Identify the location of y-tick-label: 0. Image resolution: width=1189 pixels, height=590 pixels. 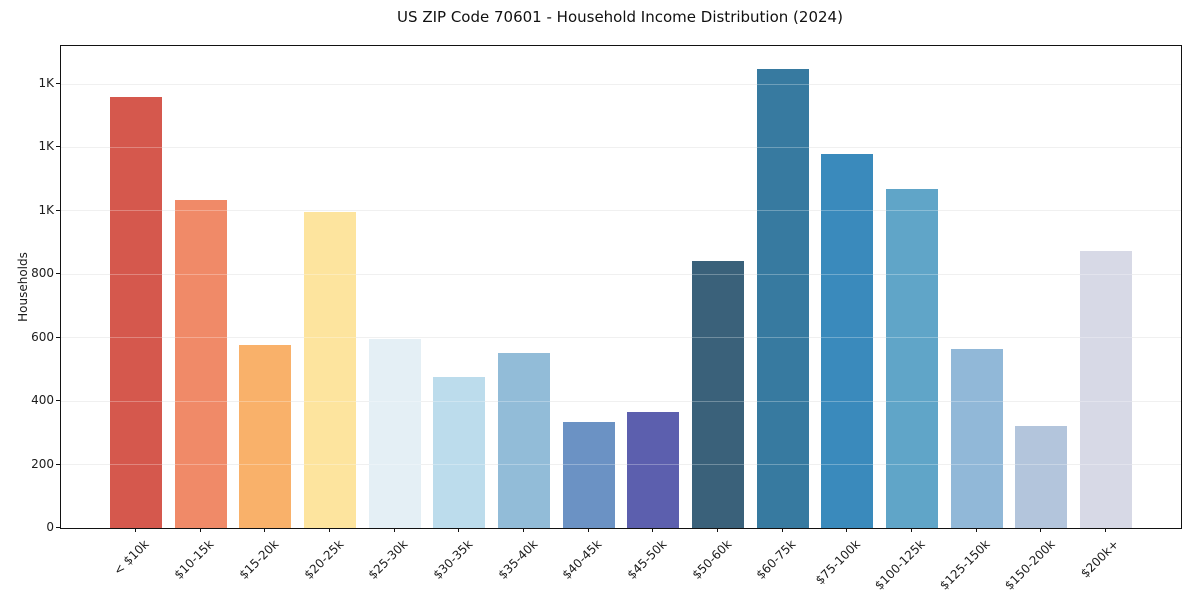
(50, 527).